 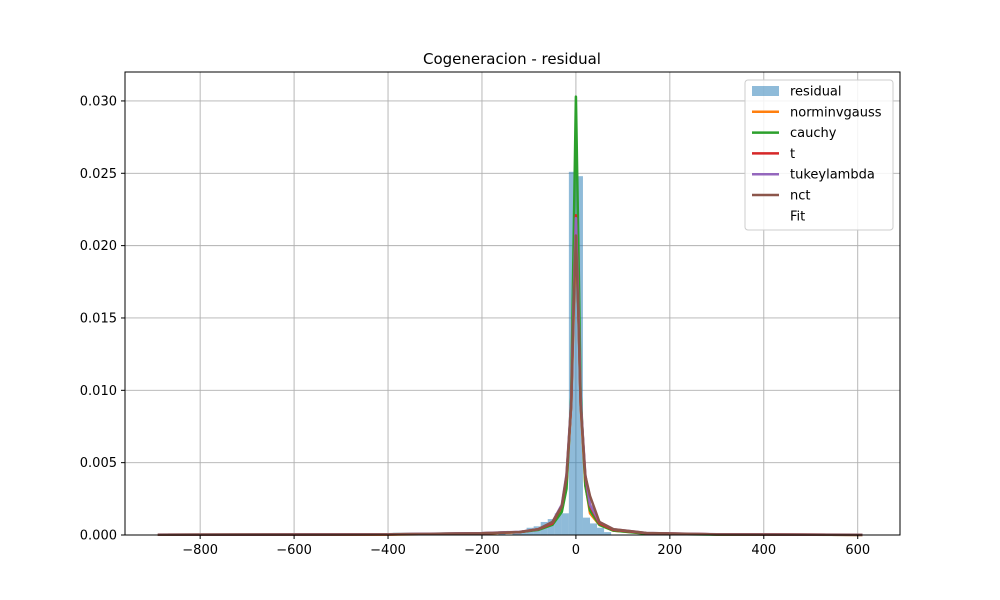 I want to click on legend-label: norminvgauss, so click(x=836, y=112).